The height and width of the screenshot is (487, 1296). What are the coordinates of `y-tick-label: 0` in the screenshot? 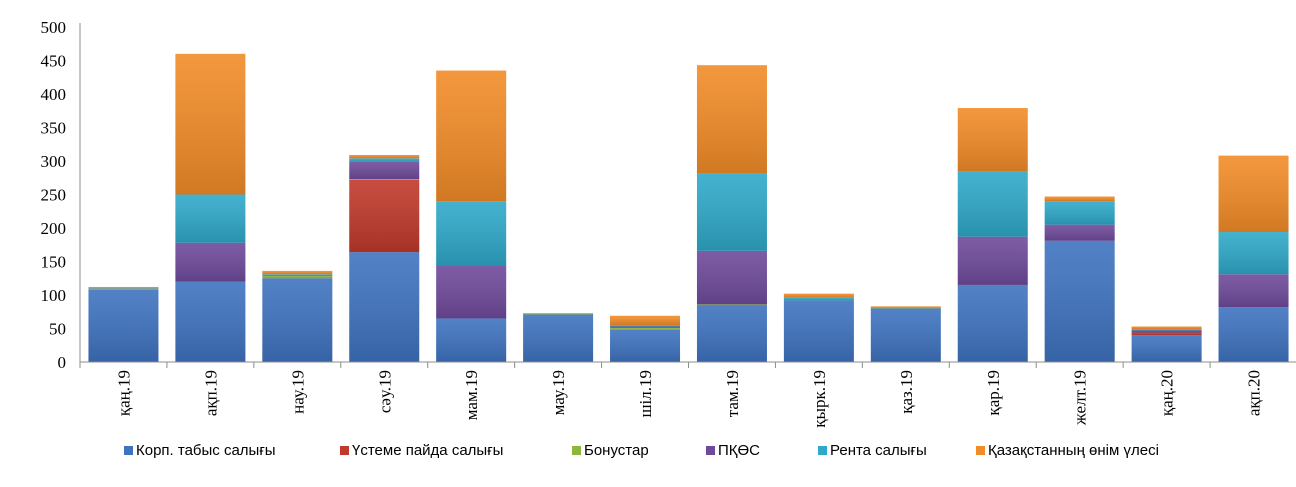 It's located at (62, 362).